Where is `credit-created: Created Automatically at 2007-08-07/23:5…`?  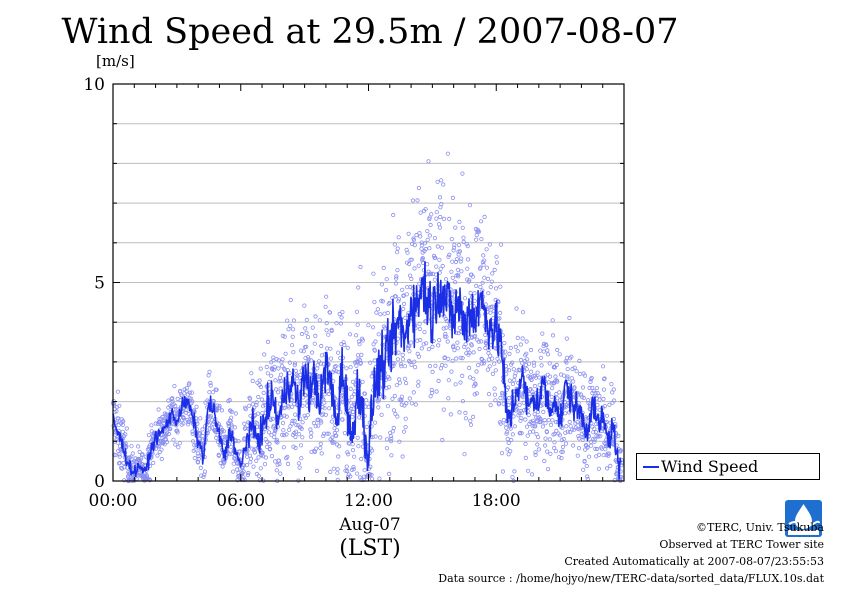 credit-created: Created Automatically at 2007-08-07/23:5… is located at coordinates (694, 561).